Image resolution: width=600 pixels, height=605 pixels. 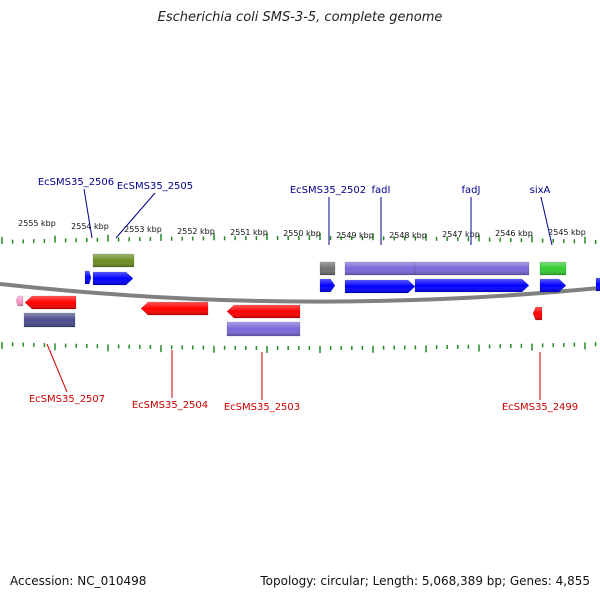 What do you see at coordinates (88, 277) in the screenshot?
I see `cds-fragment-forward-shading` at bounding box center [88, 277].